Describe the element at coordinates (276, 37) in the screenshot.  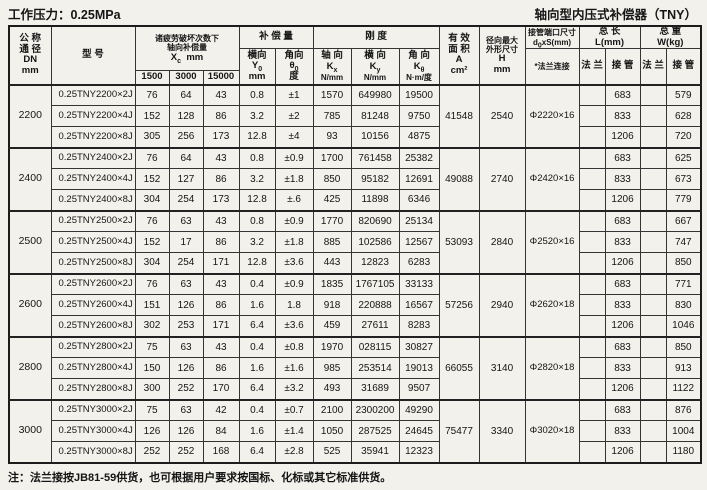
I see `col-header-compensation-group: 补 偿 量` at that location.